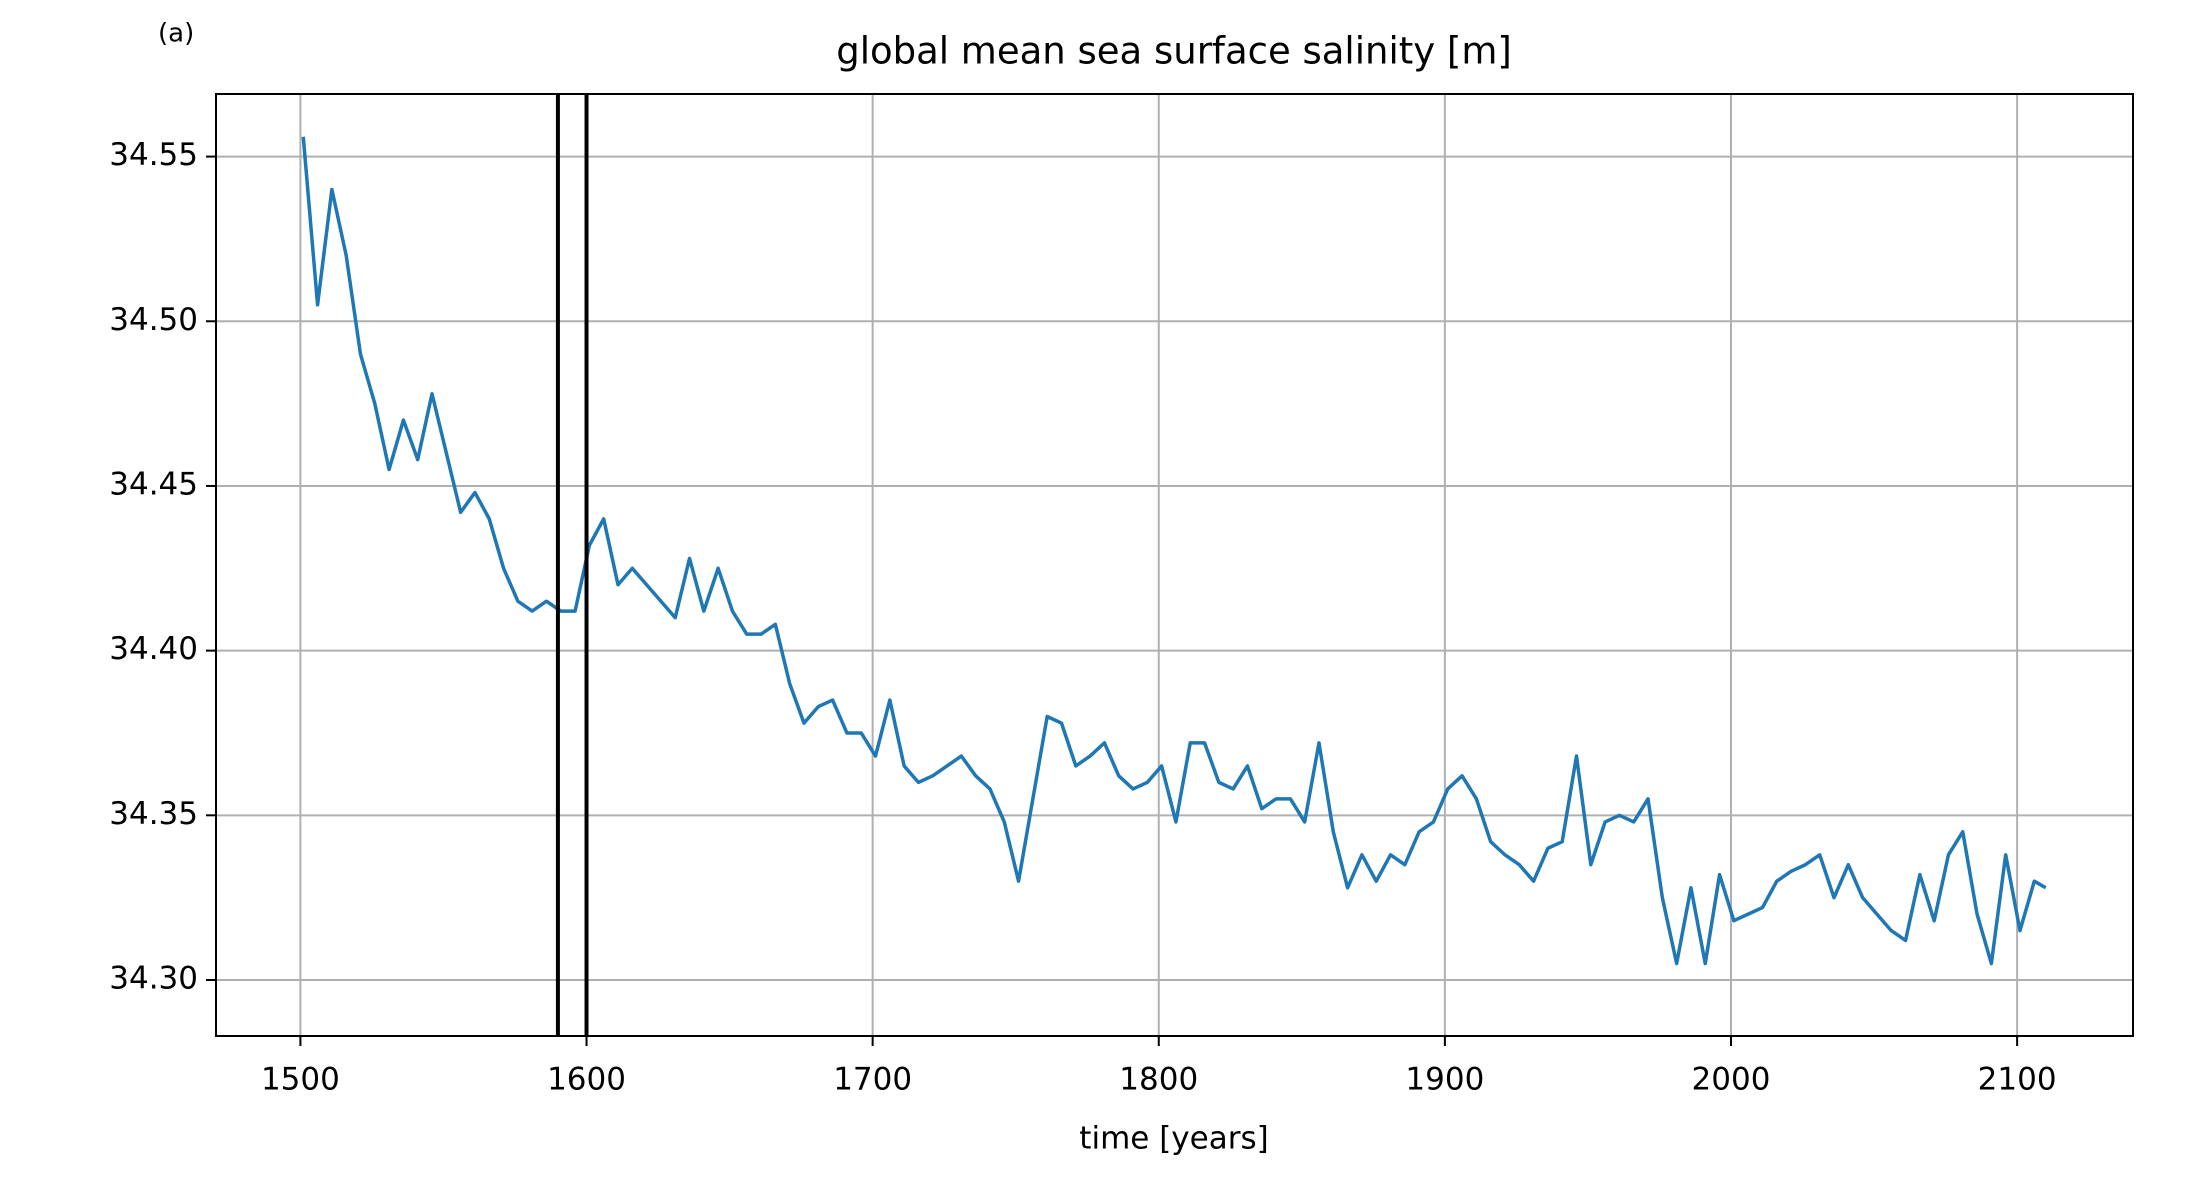  Describe the element at coordinates (153, 979) in the screenshot. I see `y-tick-label: 34.30` at that location.